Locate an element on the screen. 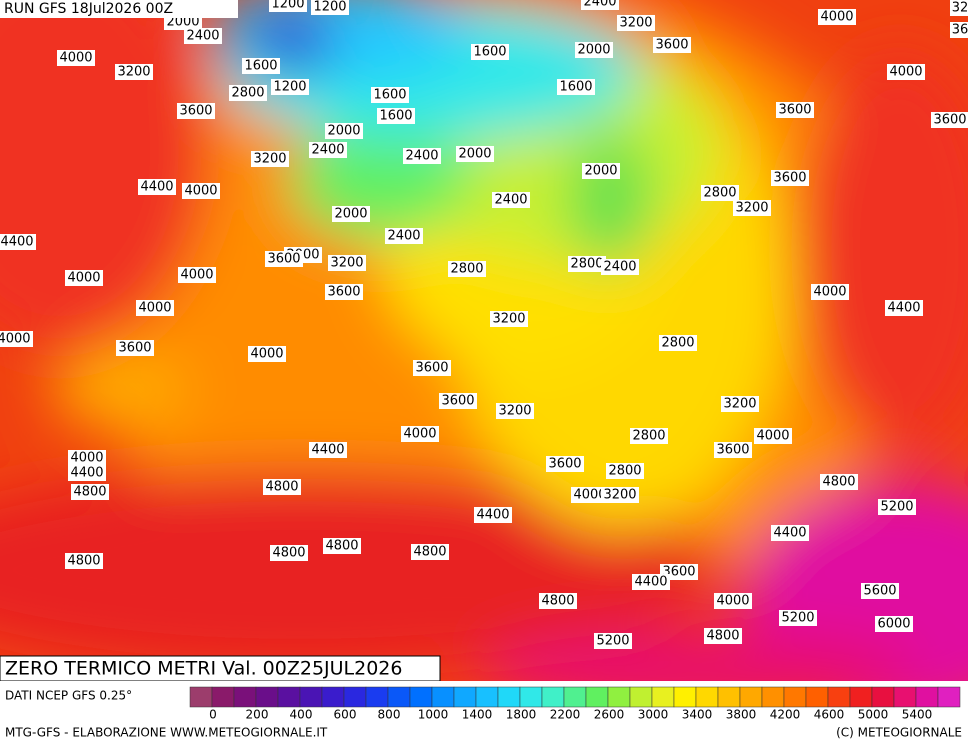 The image size is (968, 745). colorbar-tick-label: 0 is located at coordinates (213, 715).